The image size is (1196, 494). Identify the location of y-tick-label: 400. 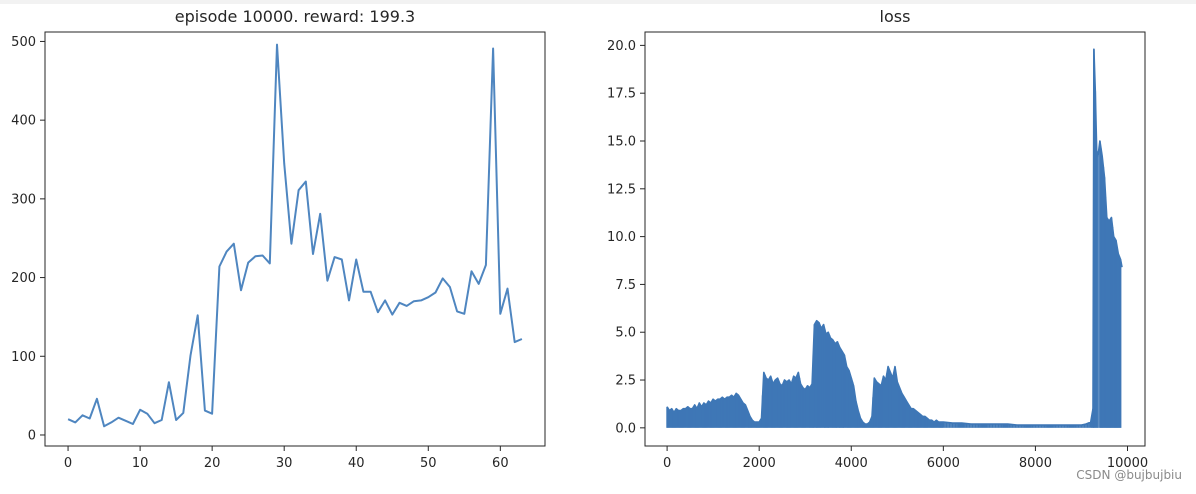
(23, 121).